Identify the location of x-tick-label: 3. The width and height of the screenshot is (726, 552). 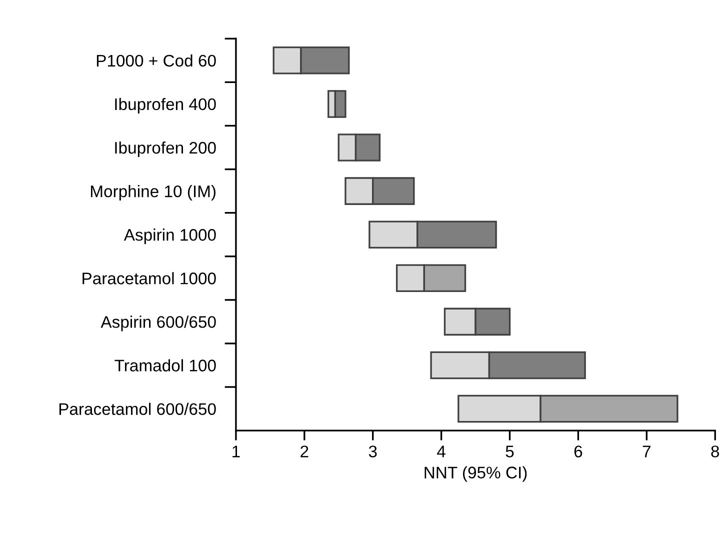
(372, 452).